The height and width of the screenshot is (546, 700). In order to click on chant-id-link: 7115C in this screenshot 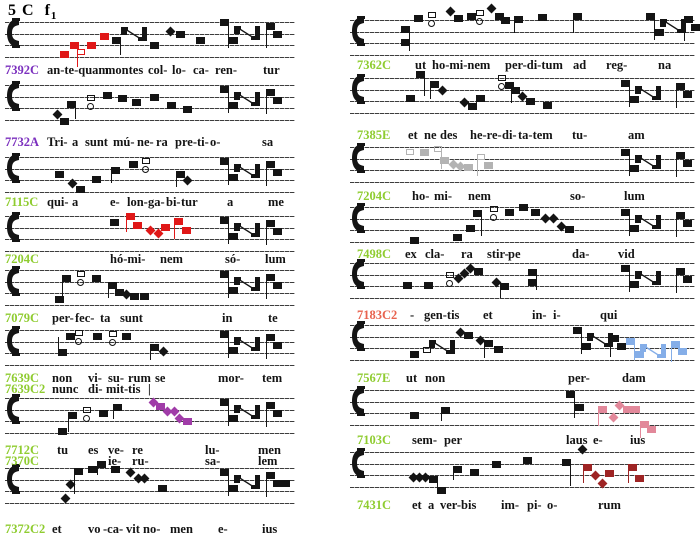, I will do `click(22, 202)`.